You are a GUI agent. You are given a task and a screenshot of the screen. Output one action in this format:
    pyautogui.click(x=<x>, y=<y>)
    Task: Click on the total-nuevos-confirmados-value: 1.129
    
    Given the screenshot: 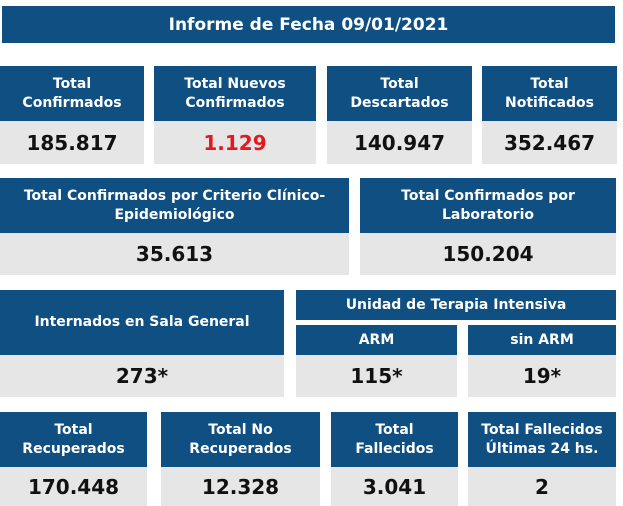 What is the action you would take?
    pyautogui.click(x=235, y=142)
    